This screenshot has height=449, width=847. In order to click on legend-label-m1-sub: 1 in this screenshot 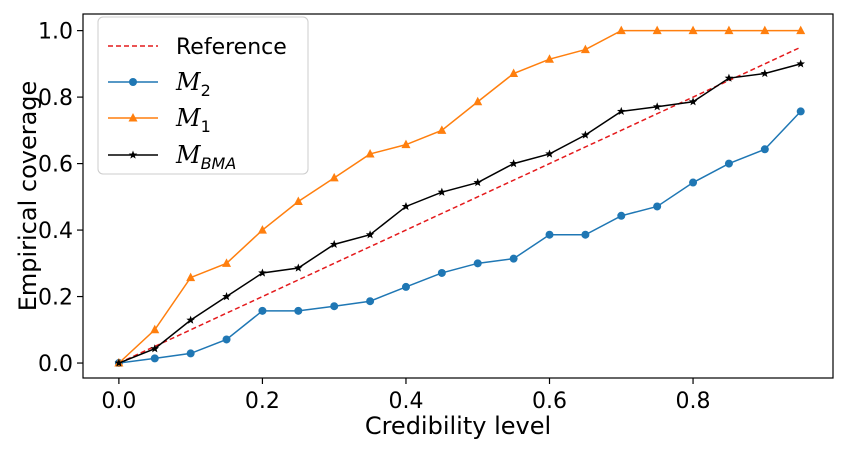, I will do `click(206, 126)`.